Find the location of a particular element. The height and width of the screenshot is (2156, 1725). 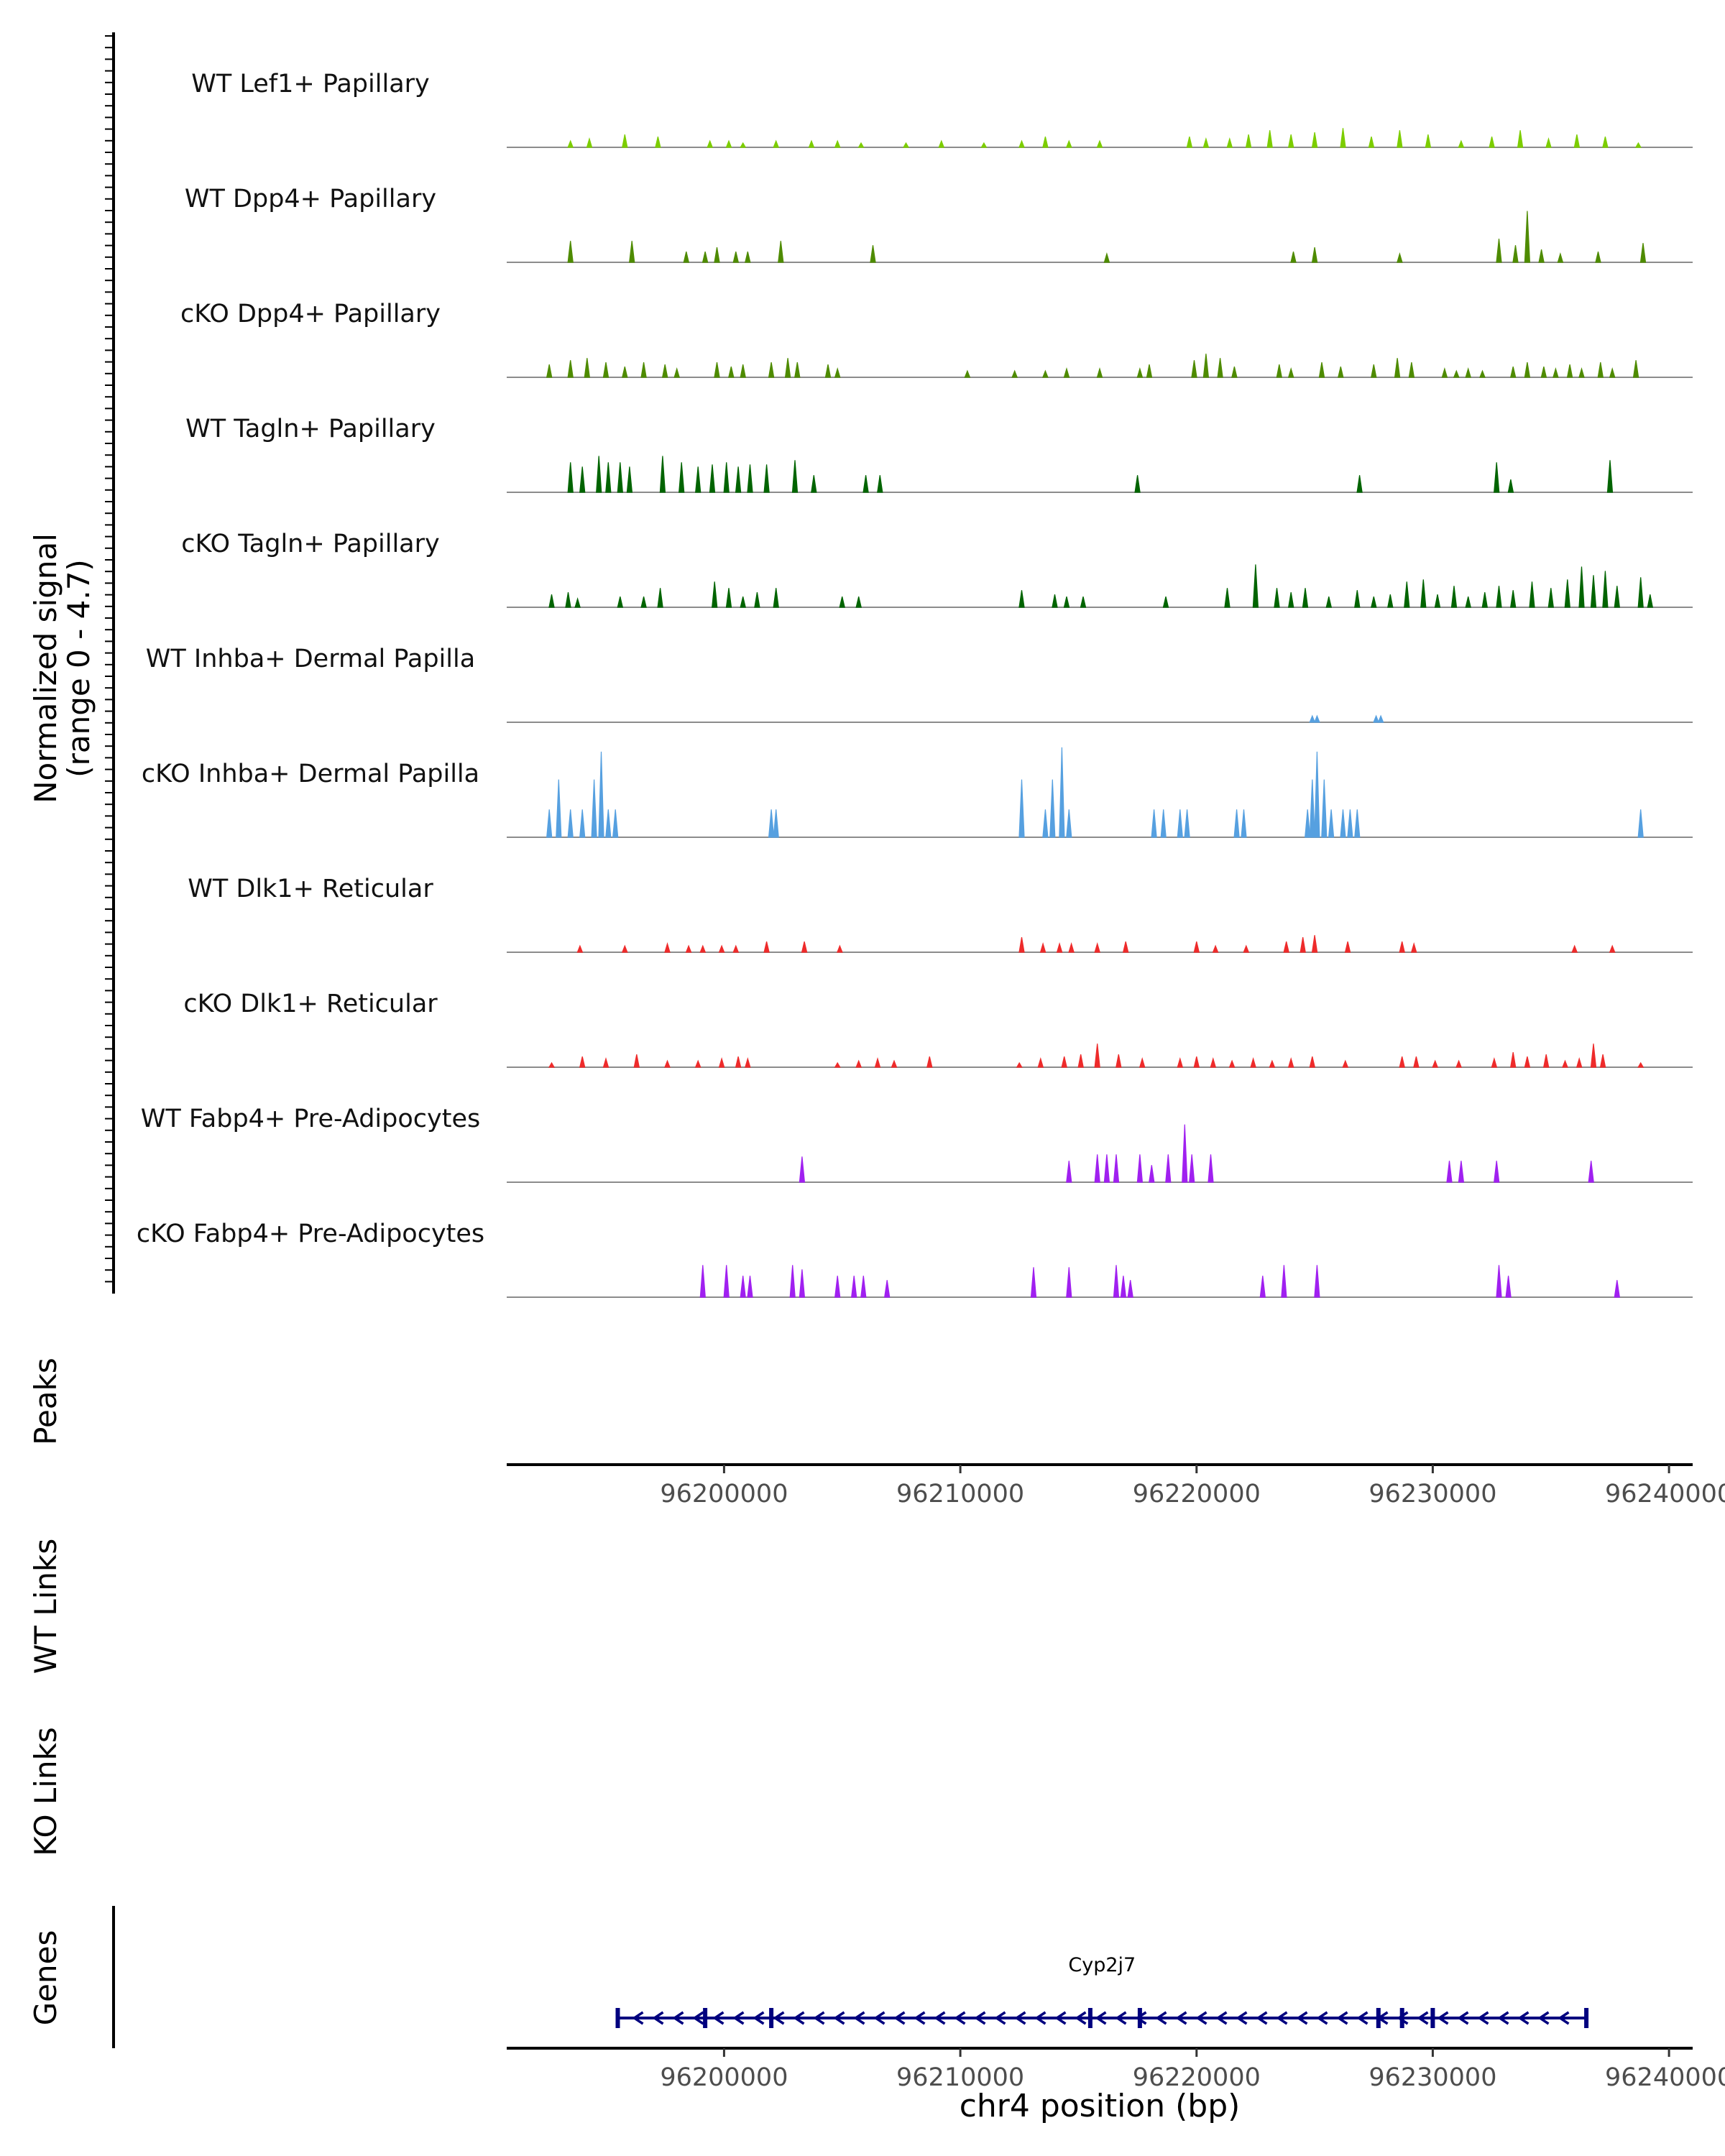

genes-x-tick-label: 96200000 is located at coordinates (724, 2077).